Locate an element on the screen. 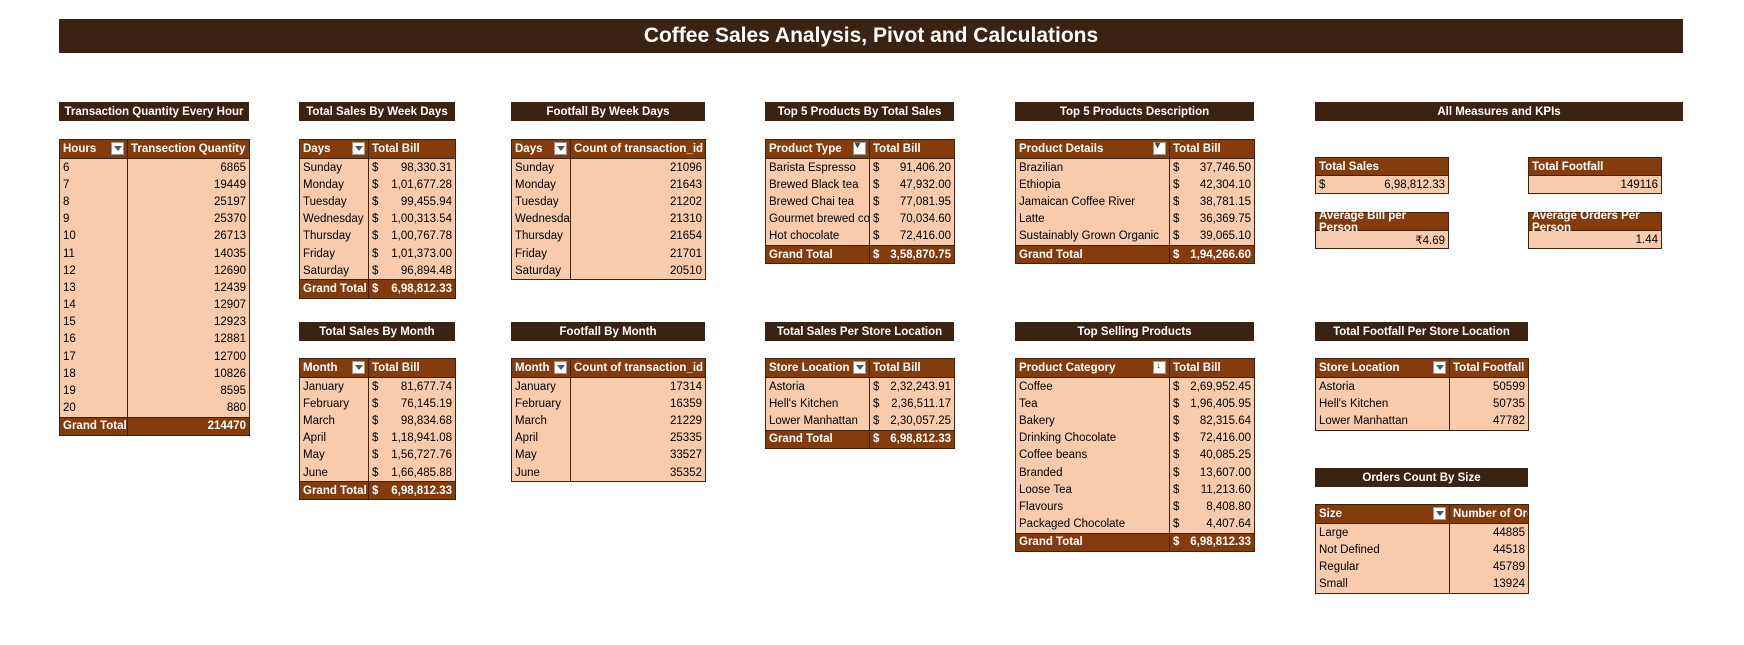 The width and height of the screenshot is (1744, 645). row-label: Sunday is located at coordinates (541, 167).